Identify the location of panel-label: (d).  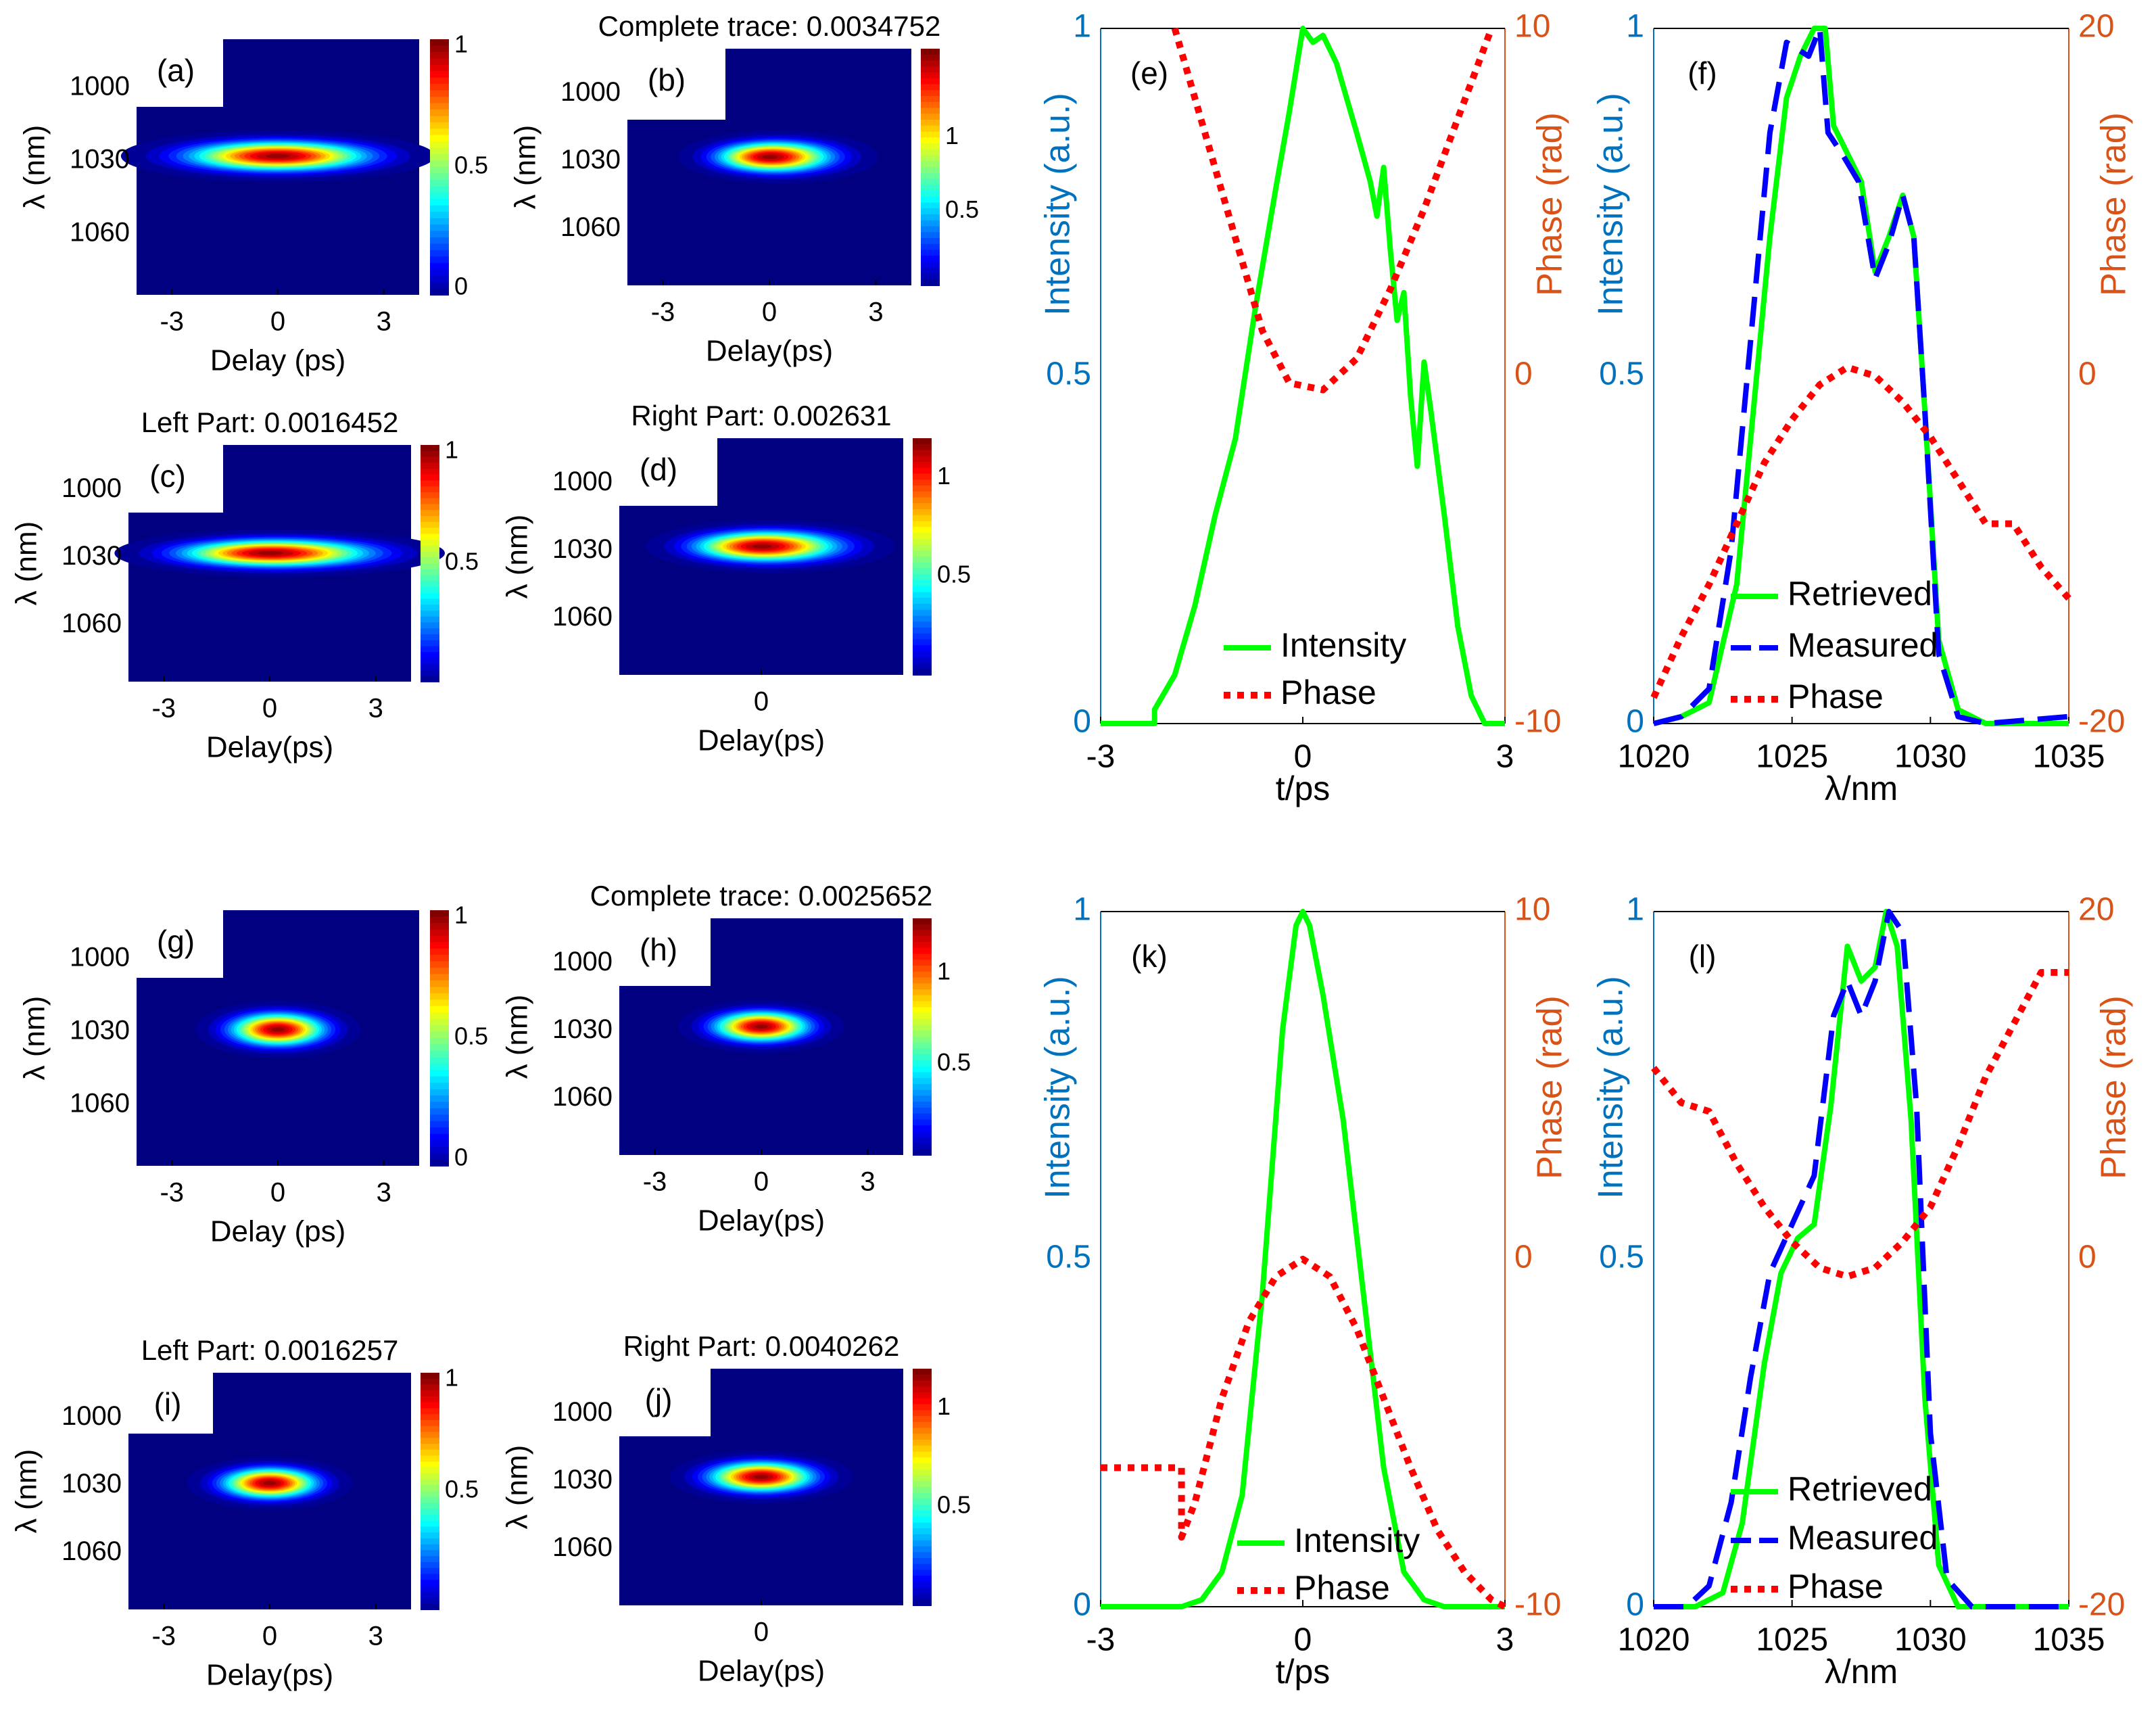
(658, 469).